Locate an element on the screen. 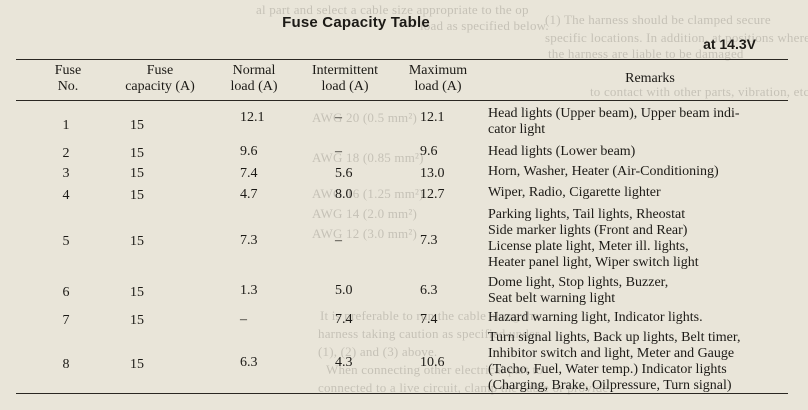  fuse-no: 3 is located at coordinates (66, 173).